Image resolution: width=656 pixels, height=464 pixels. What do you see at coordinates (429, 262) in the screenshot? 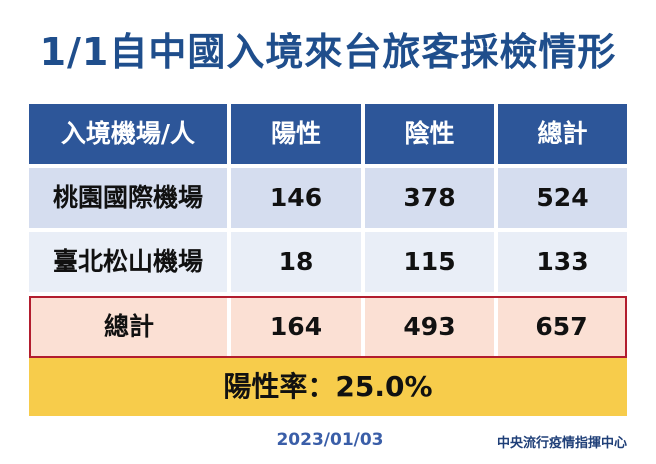
I see `negative-count-cell: 115` at bounding box center [429, 262].